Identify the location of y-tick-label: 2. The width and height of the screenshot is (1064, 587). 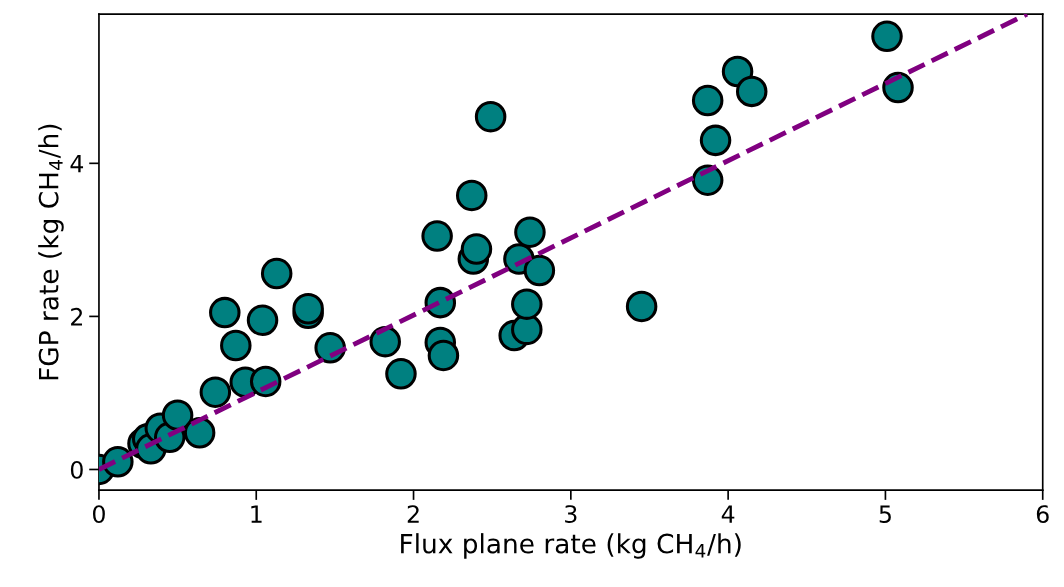
(76, 316).